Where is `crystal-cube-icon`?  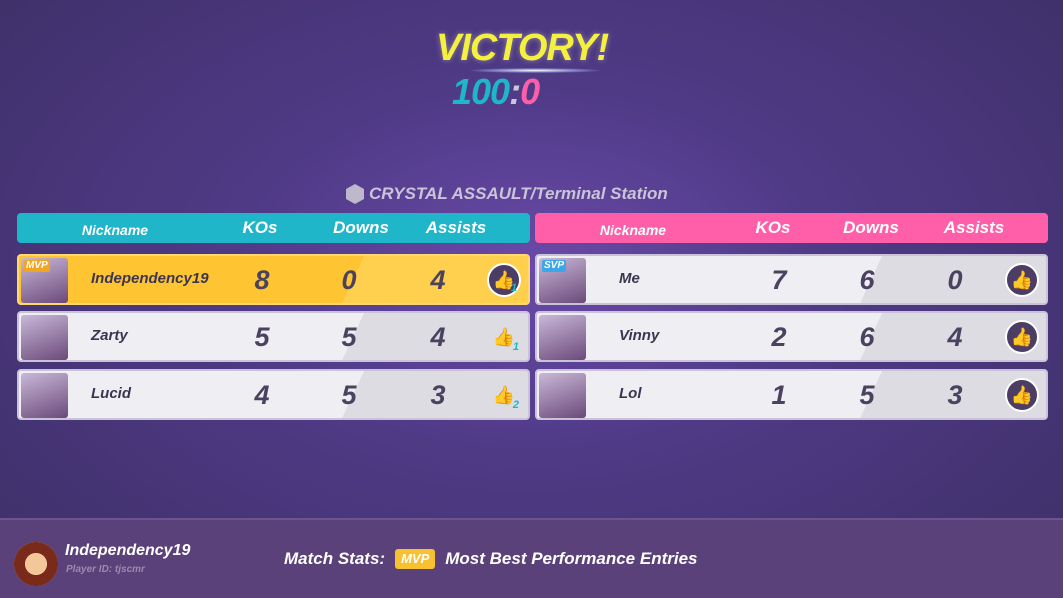 crystal-cube-icon is located at coordinates (355, 194).